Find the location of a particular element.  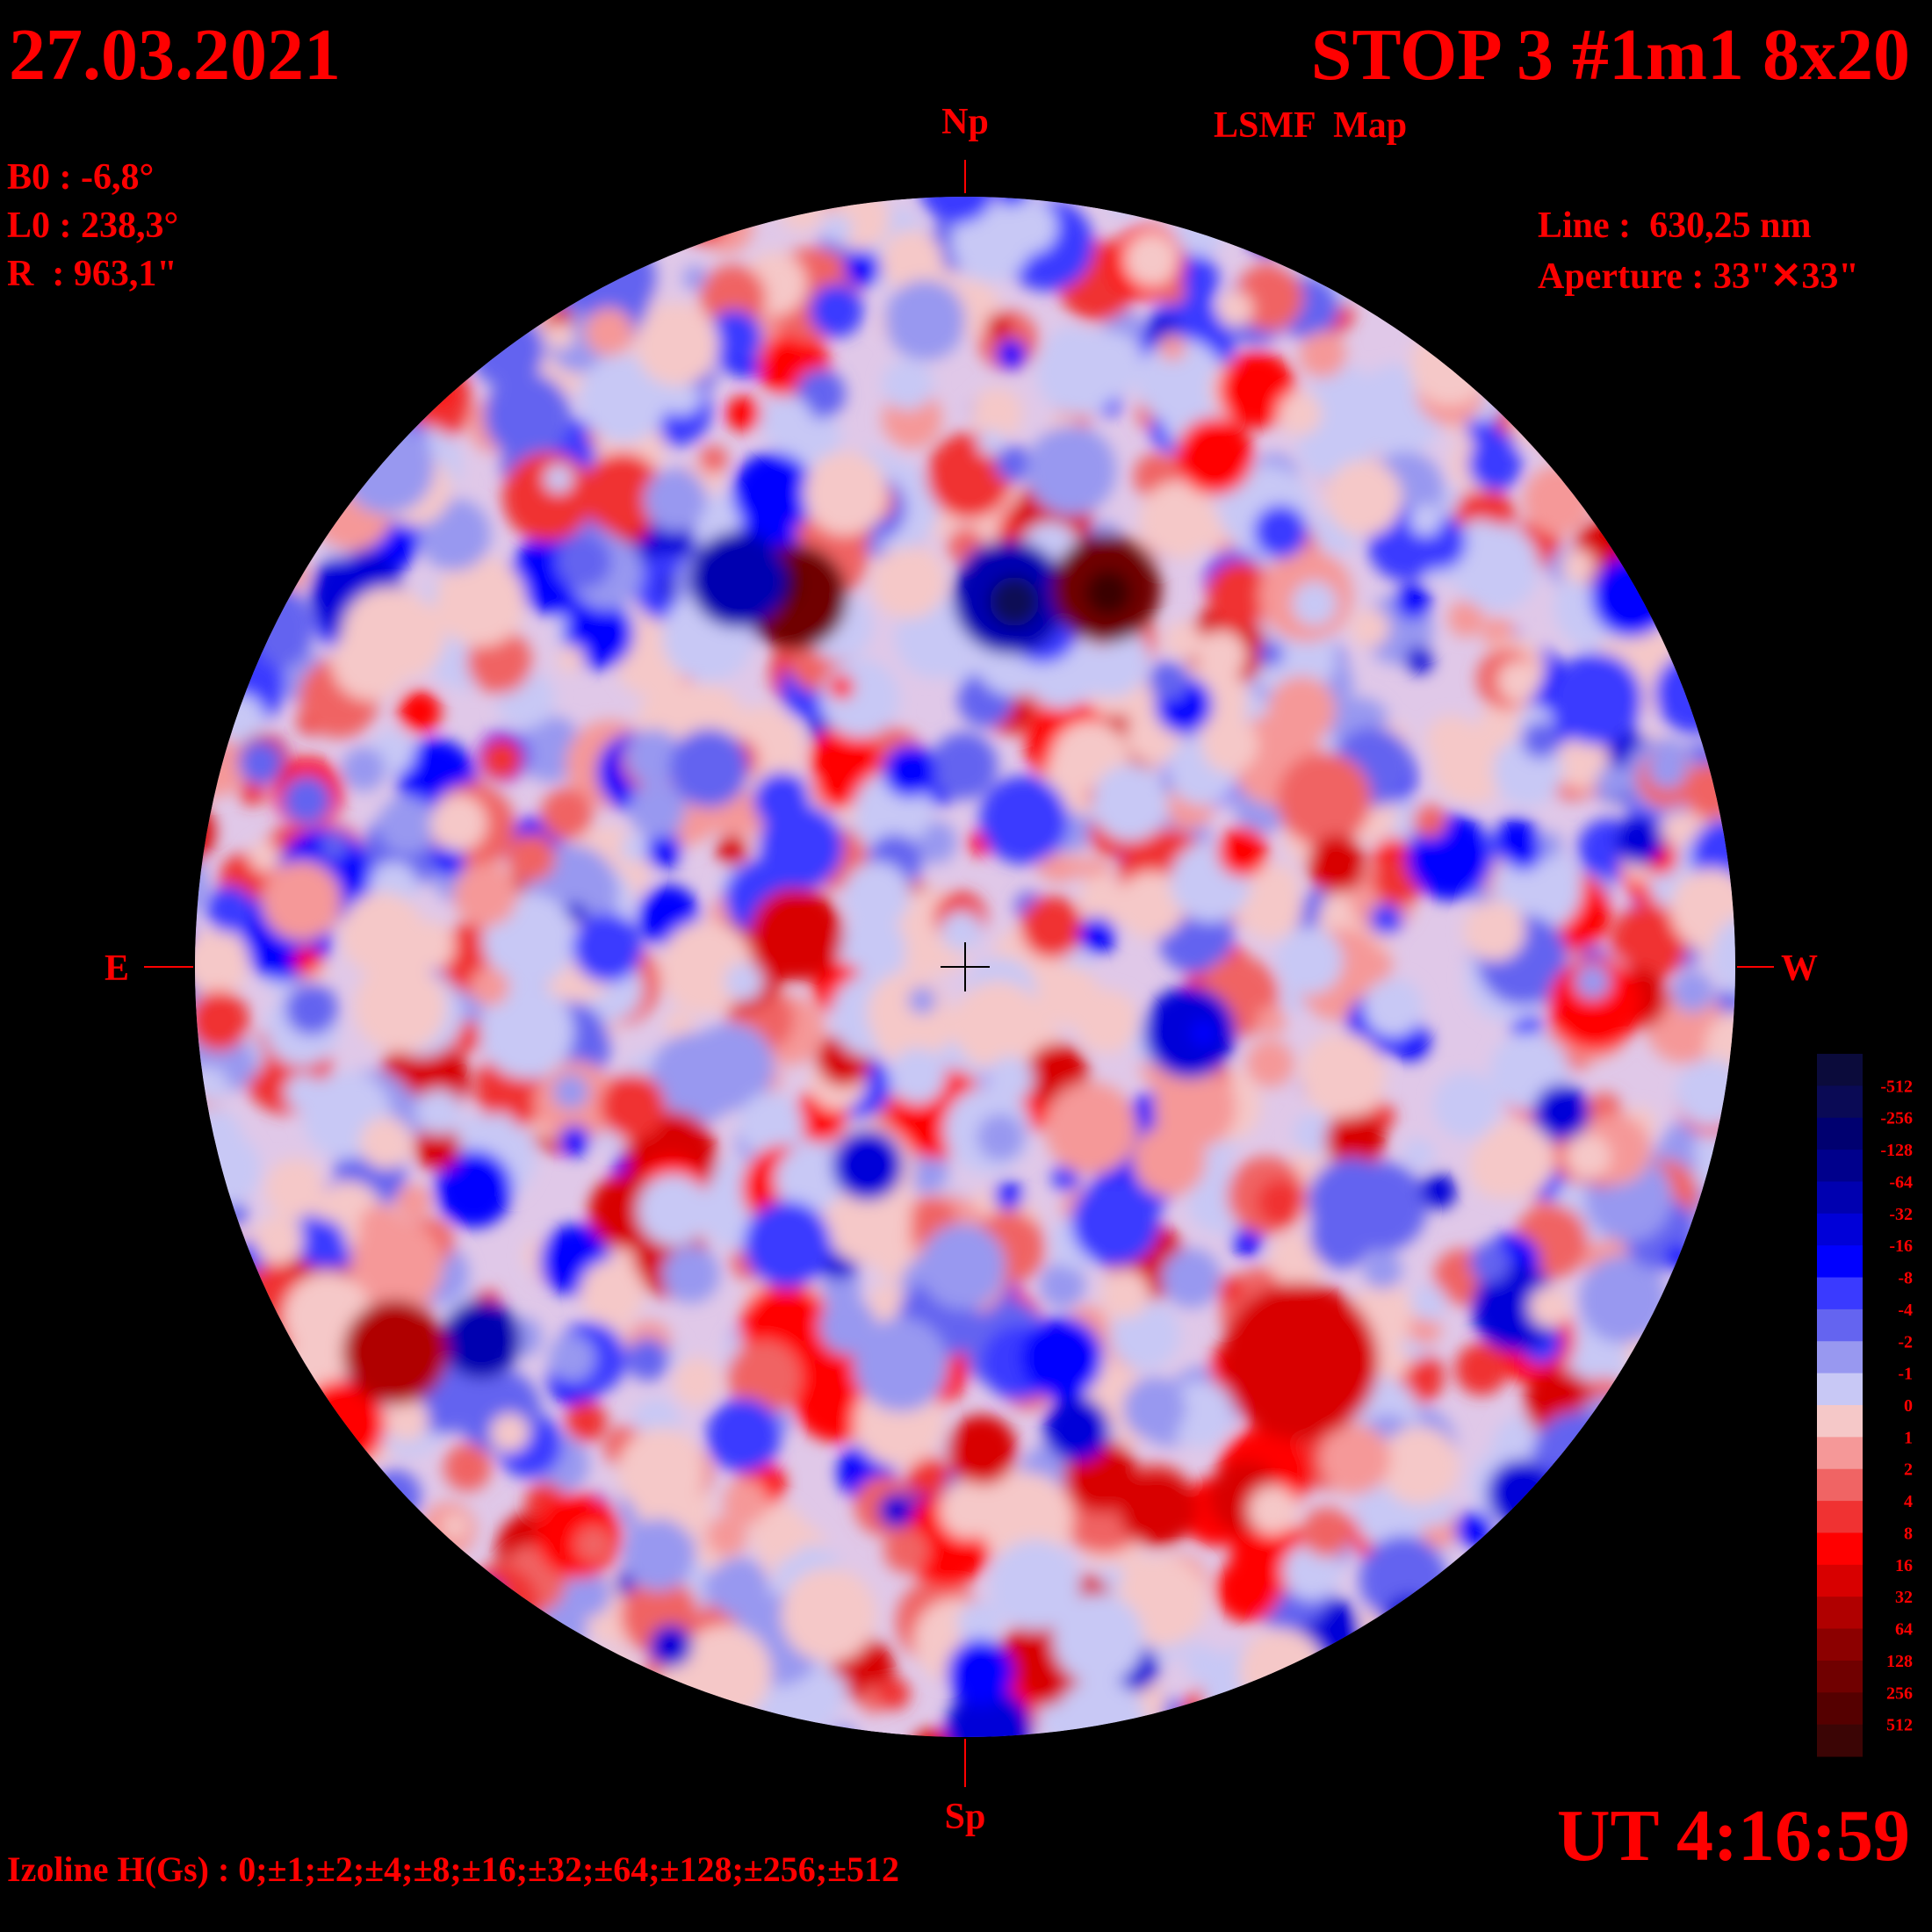

center-cross is located at coordinates (965, 967).